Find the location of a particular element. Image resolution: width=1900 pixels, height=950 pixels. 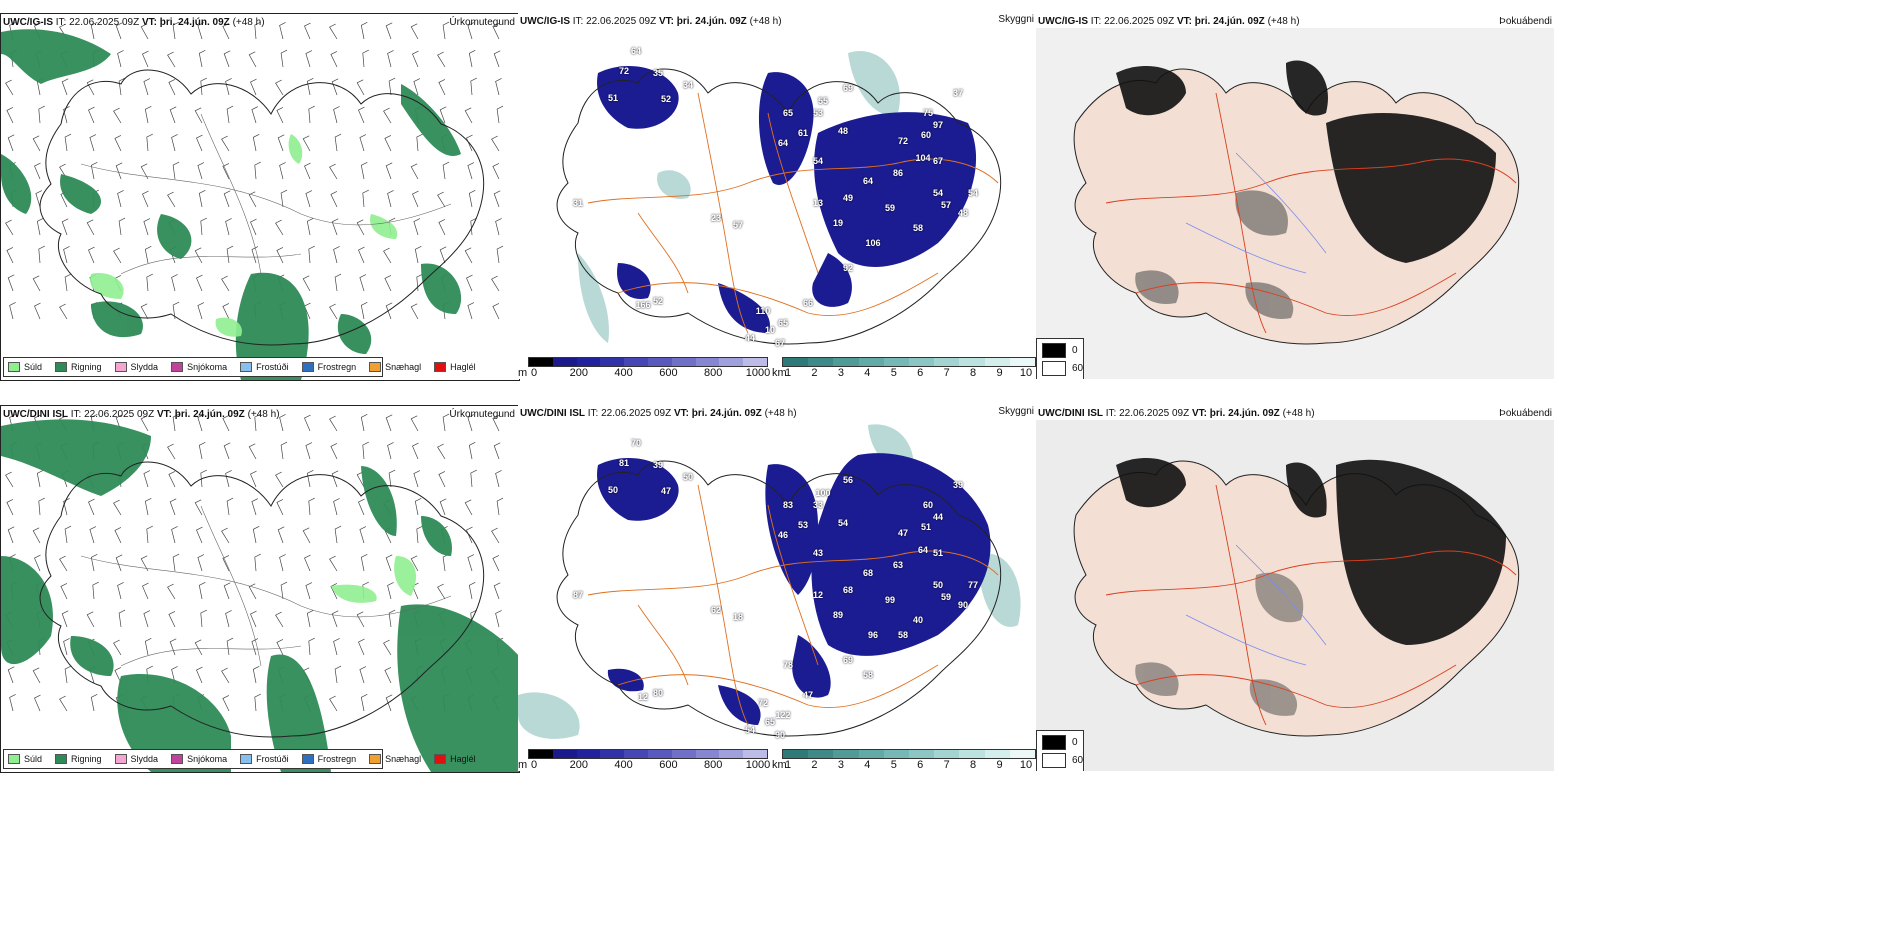

ceiling-value-label: 54 is located at coordinates (818, 161).